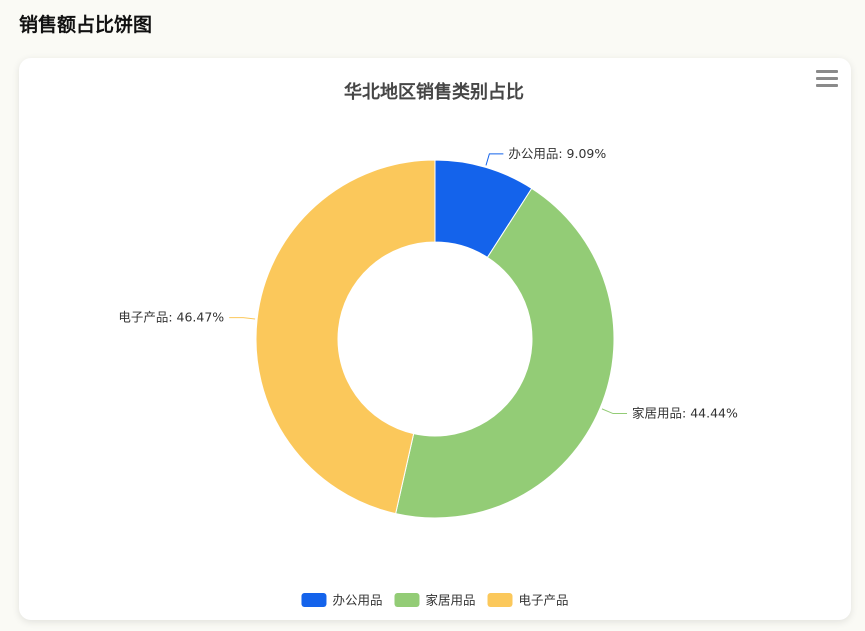  I want to click on menu-icon, so click(827, 79).